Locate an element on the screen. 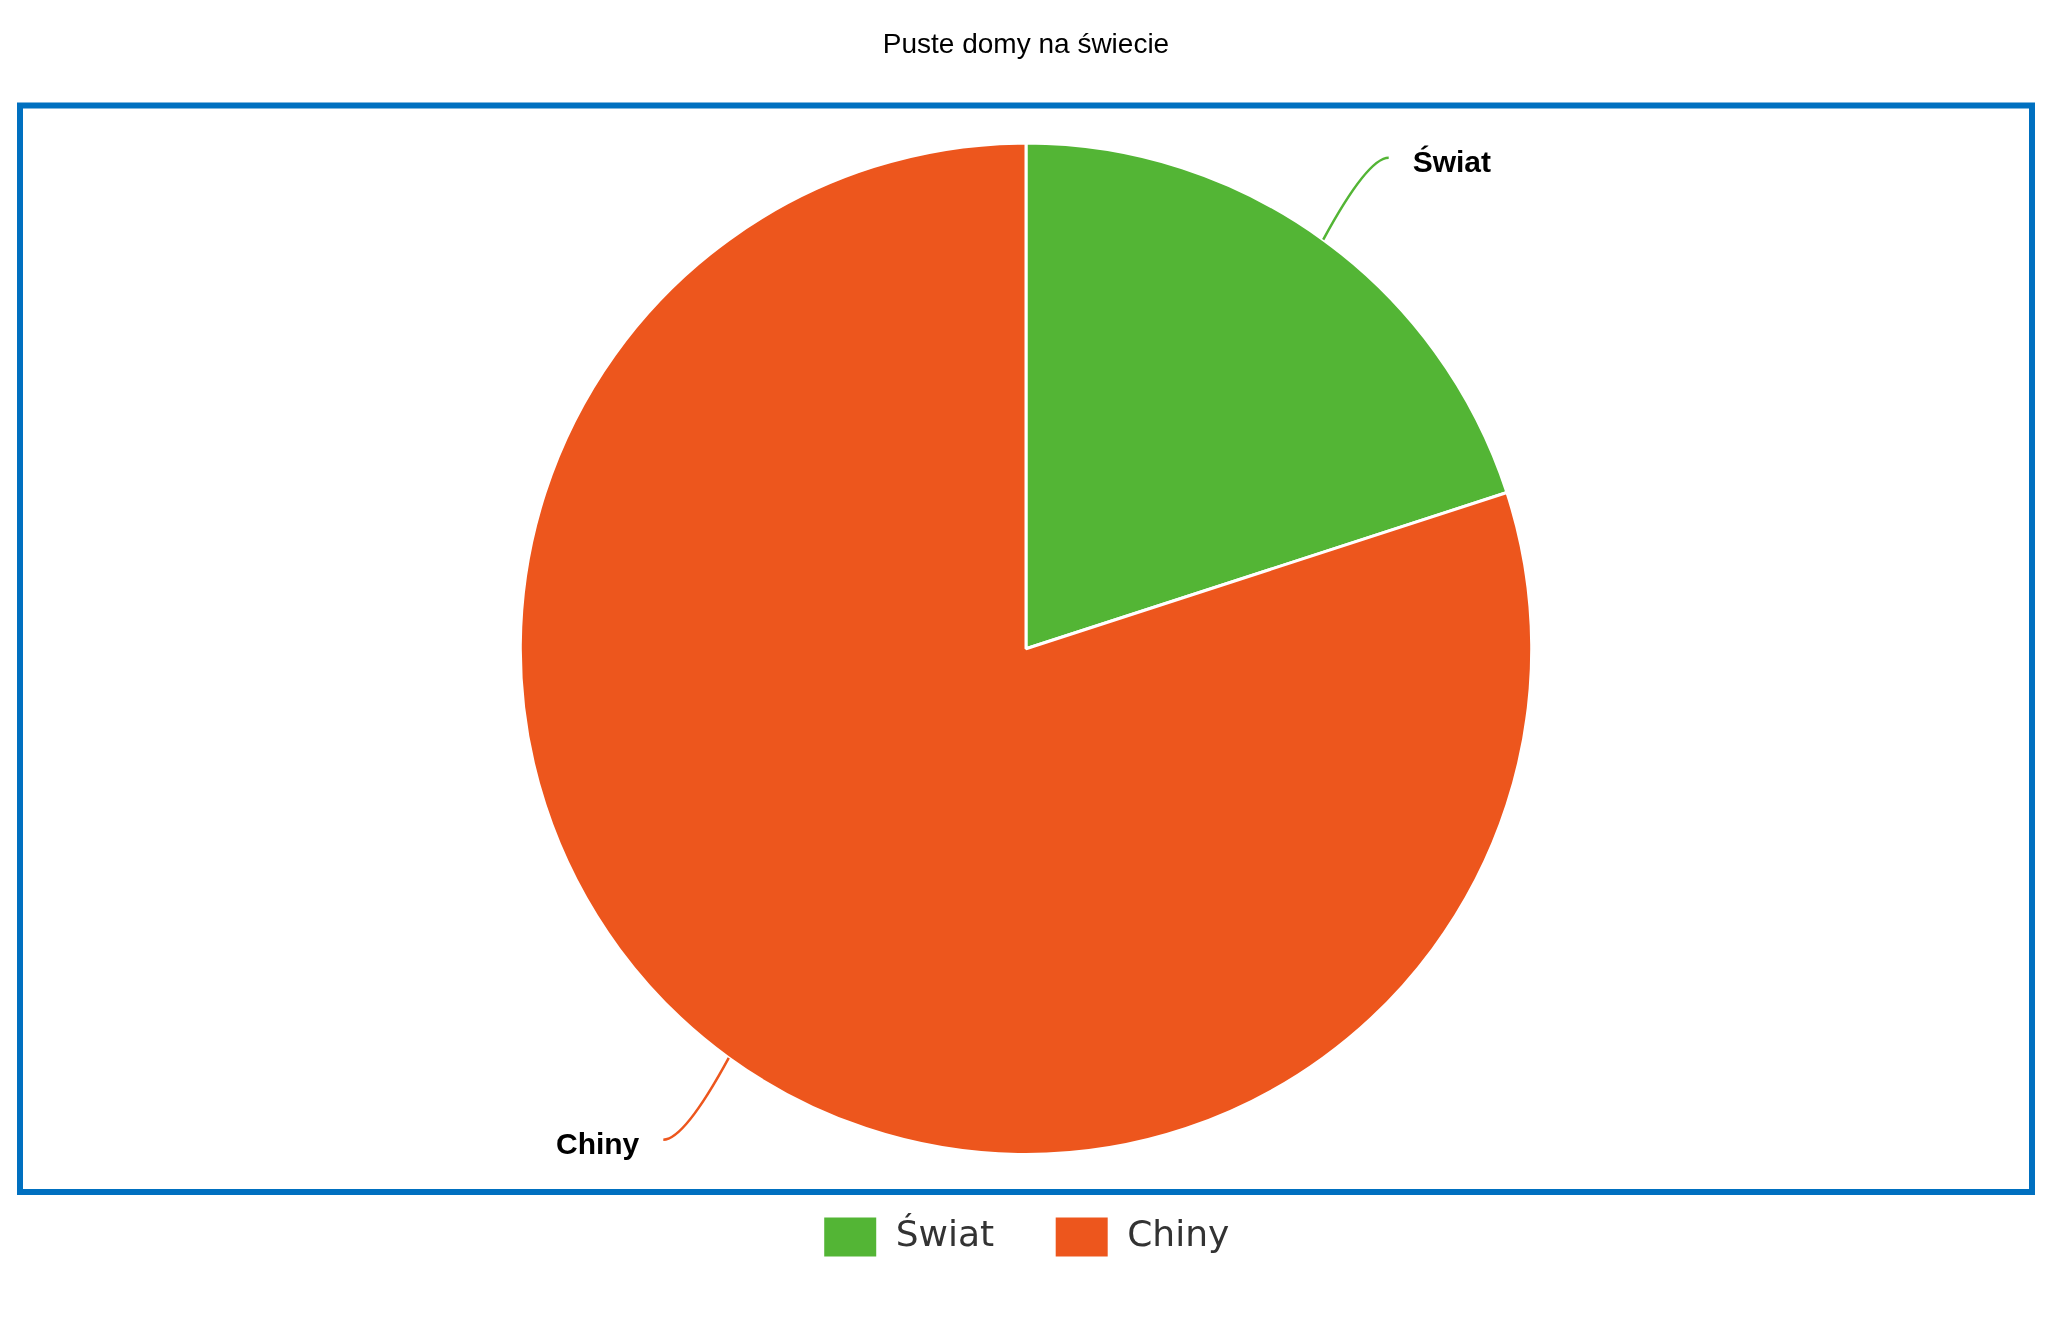  slice-label: Świat is located at coordinates (1452, 162).